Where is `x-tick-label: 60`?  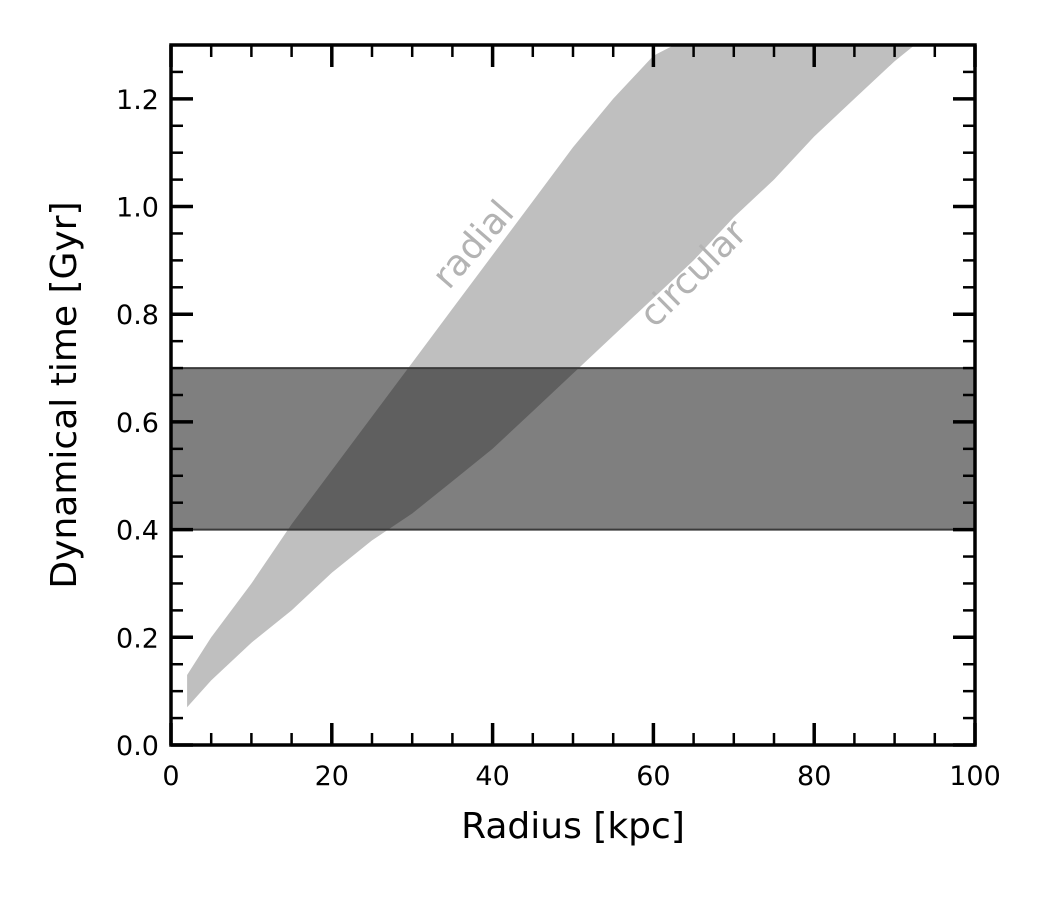
x-tick-label: 60 is located at coordinates (653, 776).